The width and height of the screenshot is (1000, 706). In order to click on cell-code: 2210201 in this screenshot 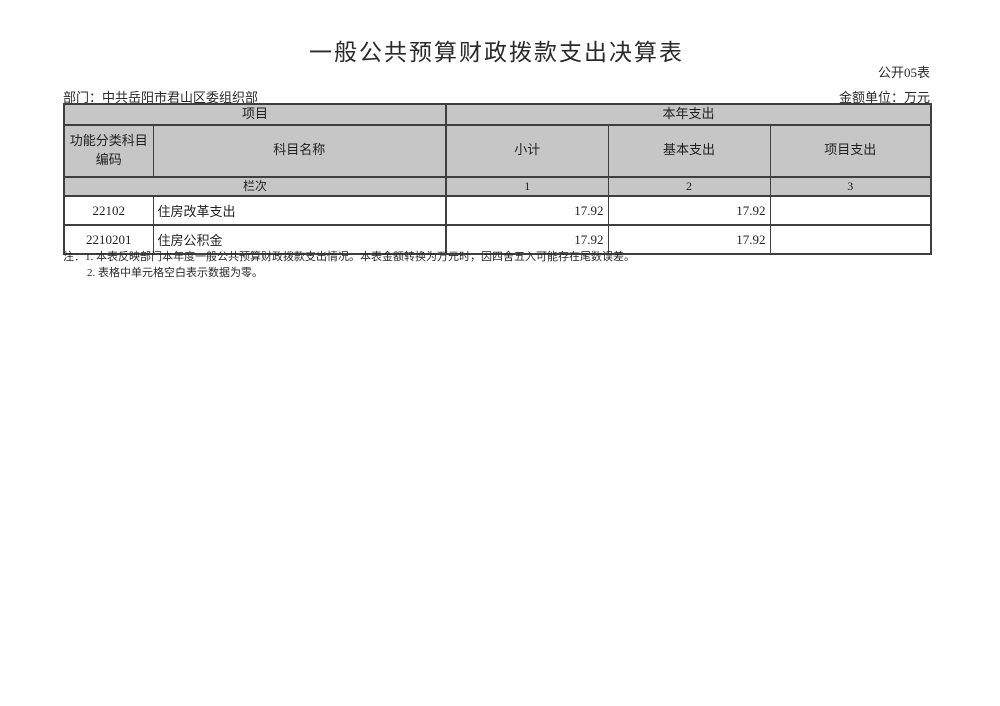, I will do `click(108, 240)`.